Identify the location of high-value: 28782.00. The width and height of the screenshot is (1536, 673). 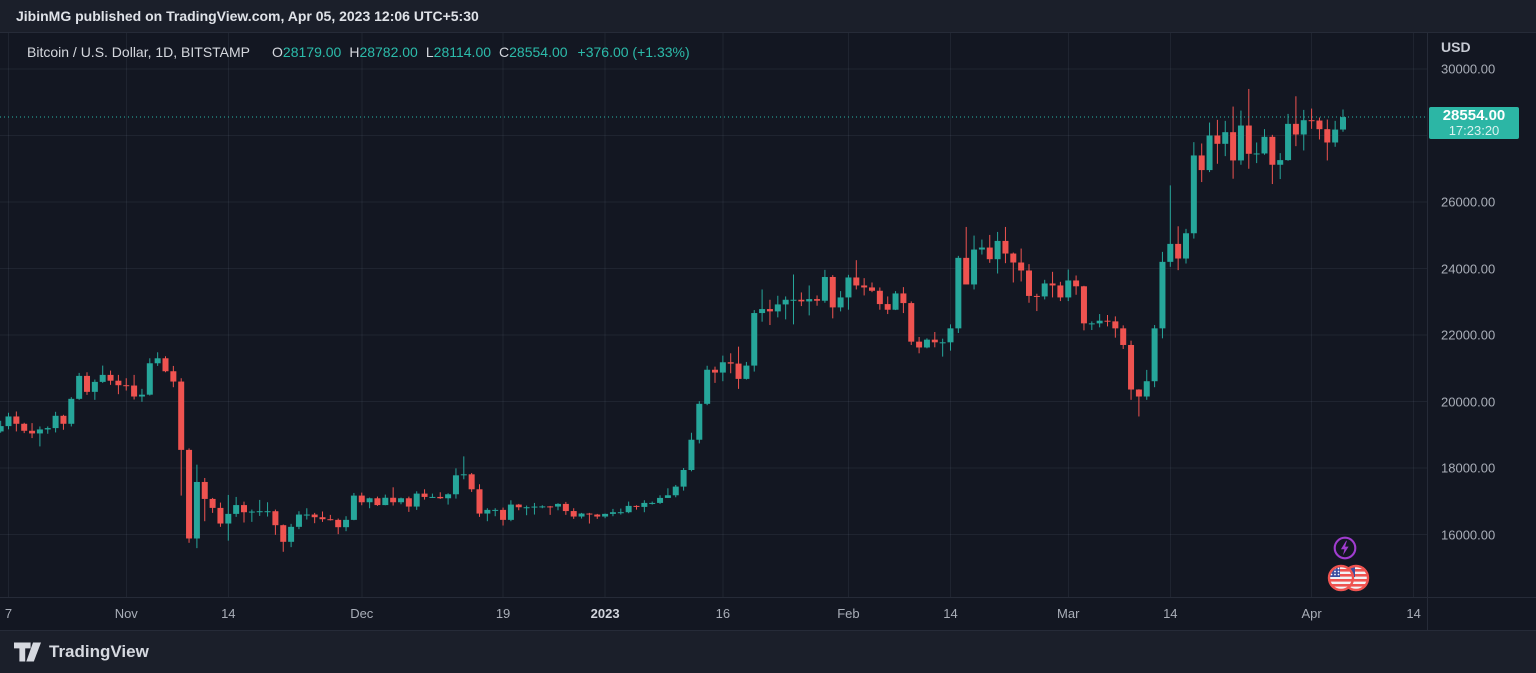
(388, 52).